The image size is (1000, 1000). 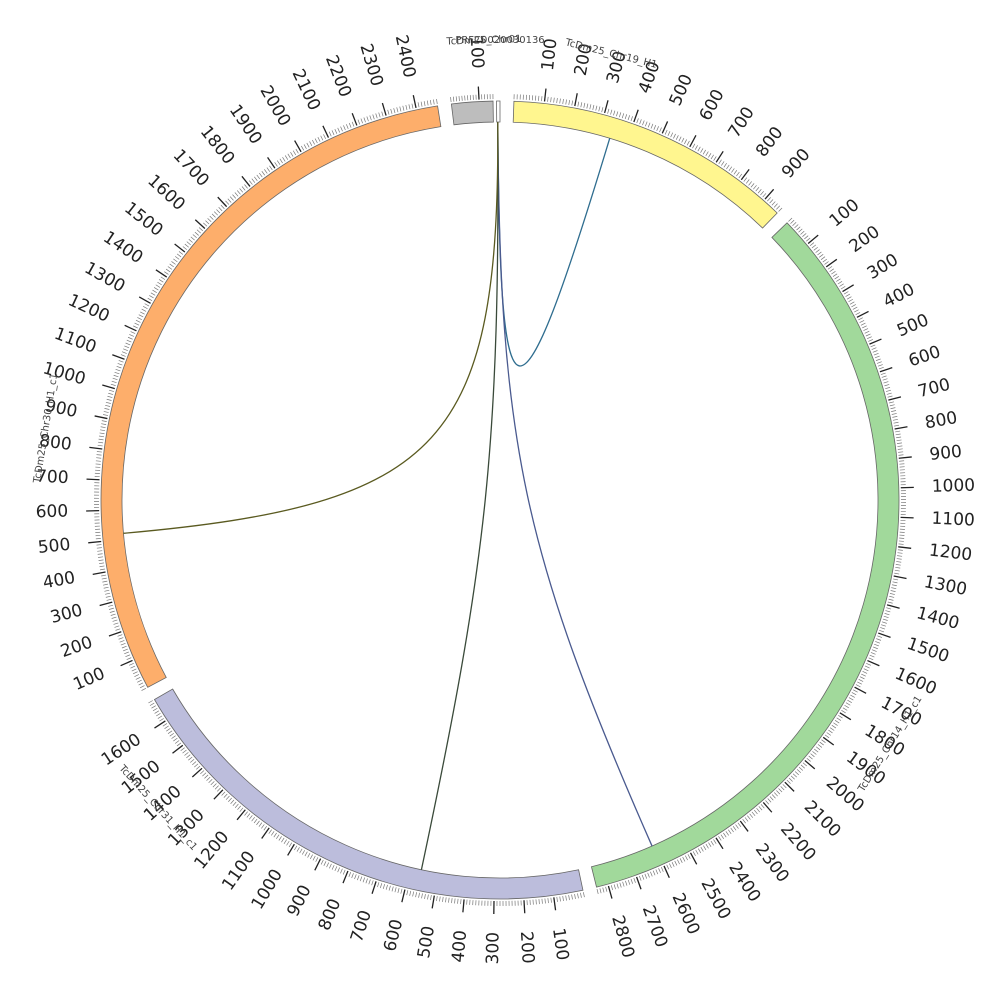 I want to click on tick-label-chr30: 300, so click(x=66, y=614).